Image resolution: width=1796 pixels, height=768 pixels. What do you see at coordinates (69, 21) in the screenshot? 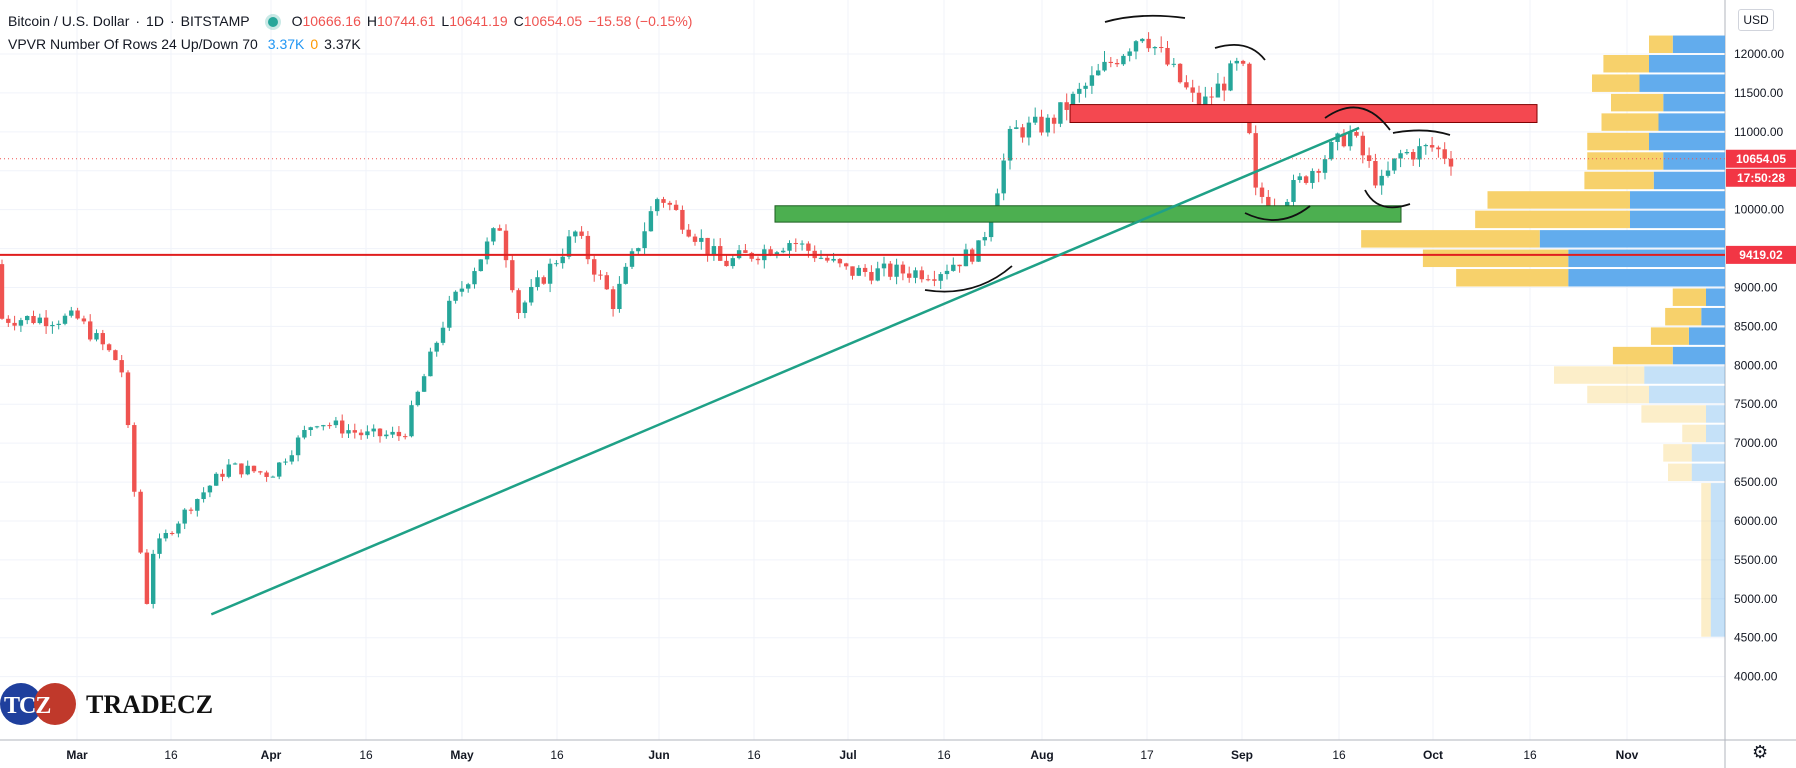
I see `symbol-name: Bitcoin / U.S. Dollar` at bounding box center [69, 21].